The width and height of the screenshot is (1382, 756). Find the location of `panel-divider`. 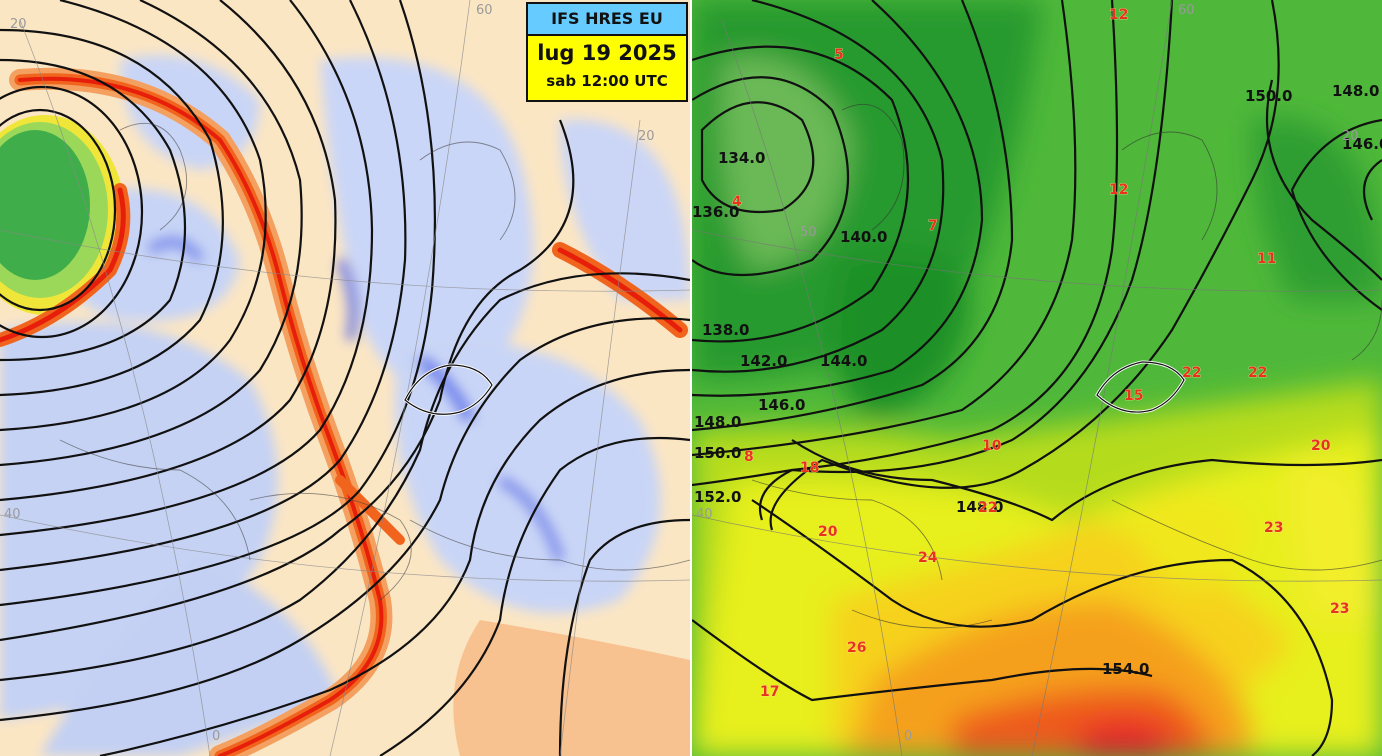

panel-divider is located at coordinates (691, 378).